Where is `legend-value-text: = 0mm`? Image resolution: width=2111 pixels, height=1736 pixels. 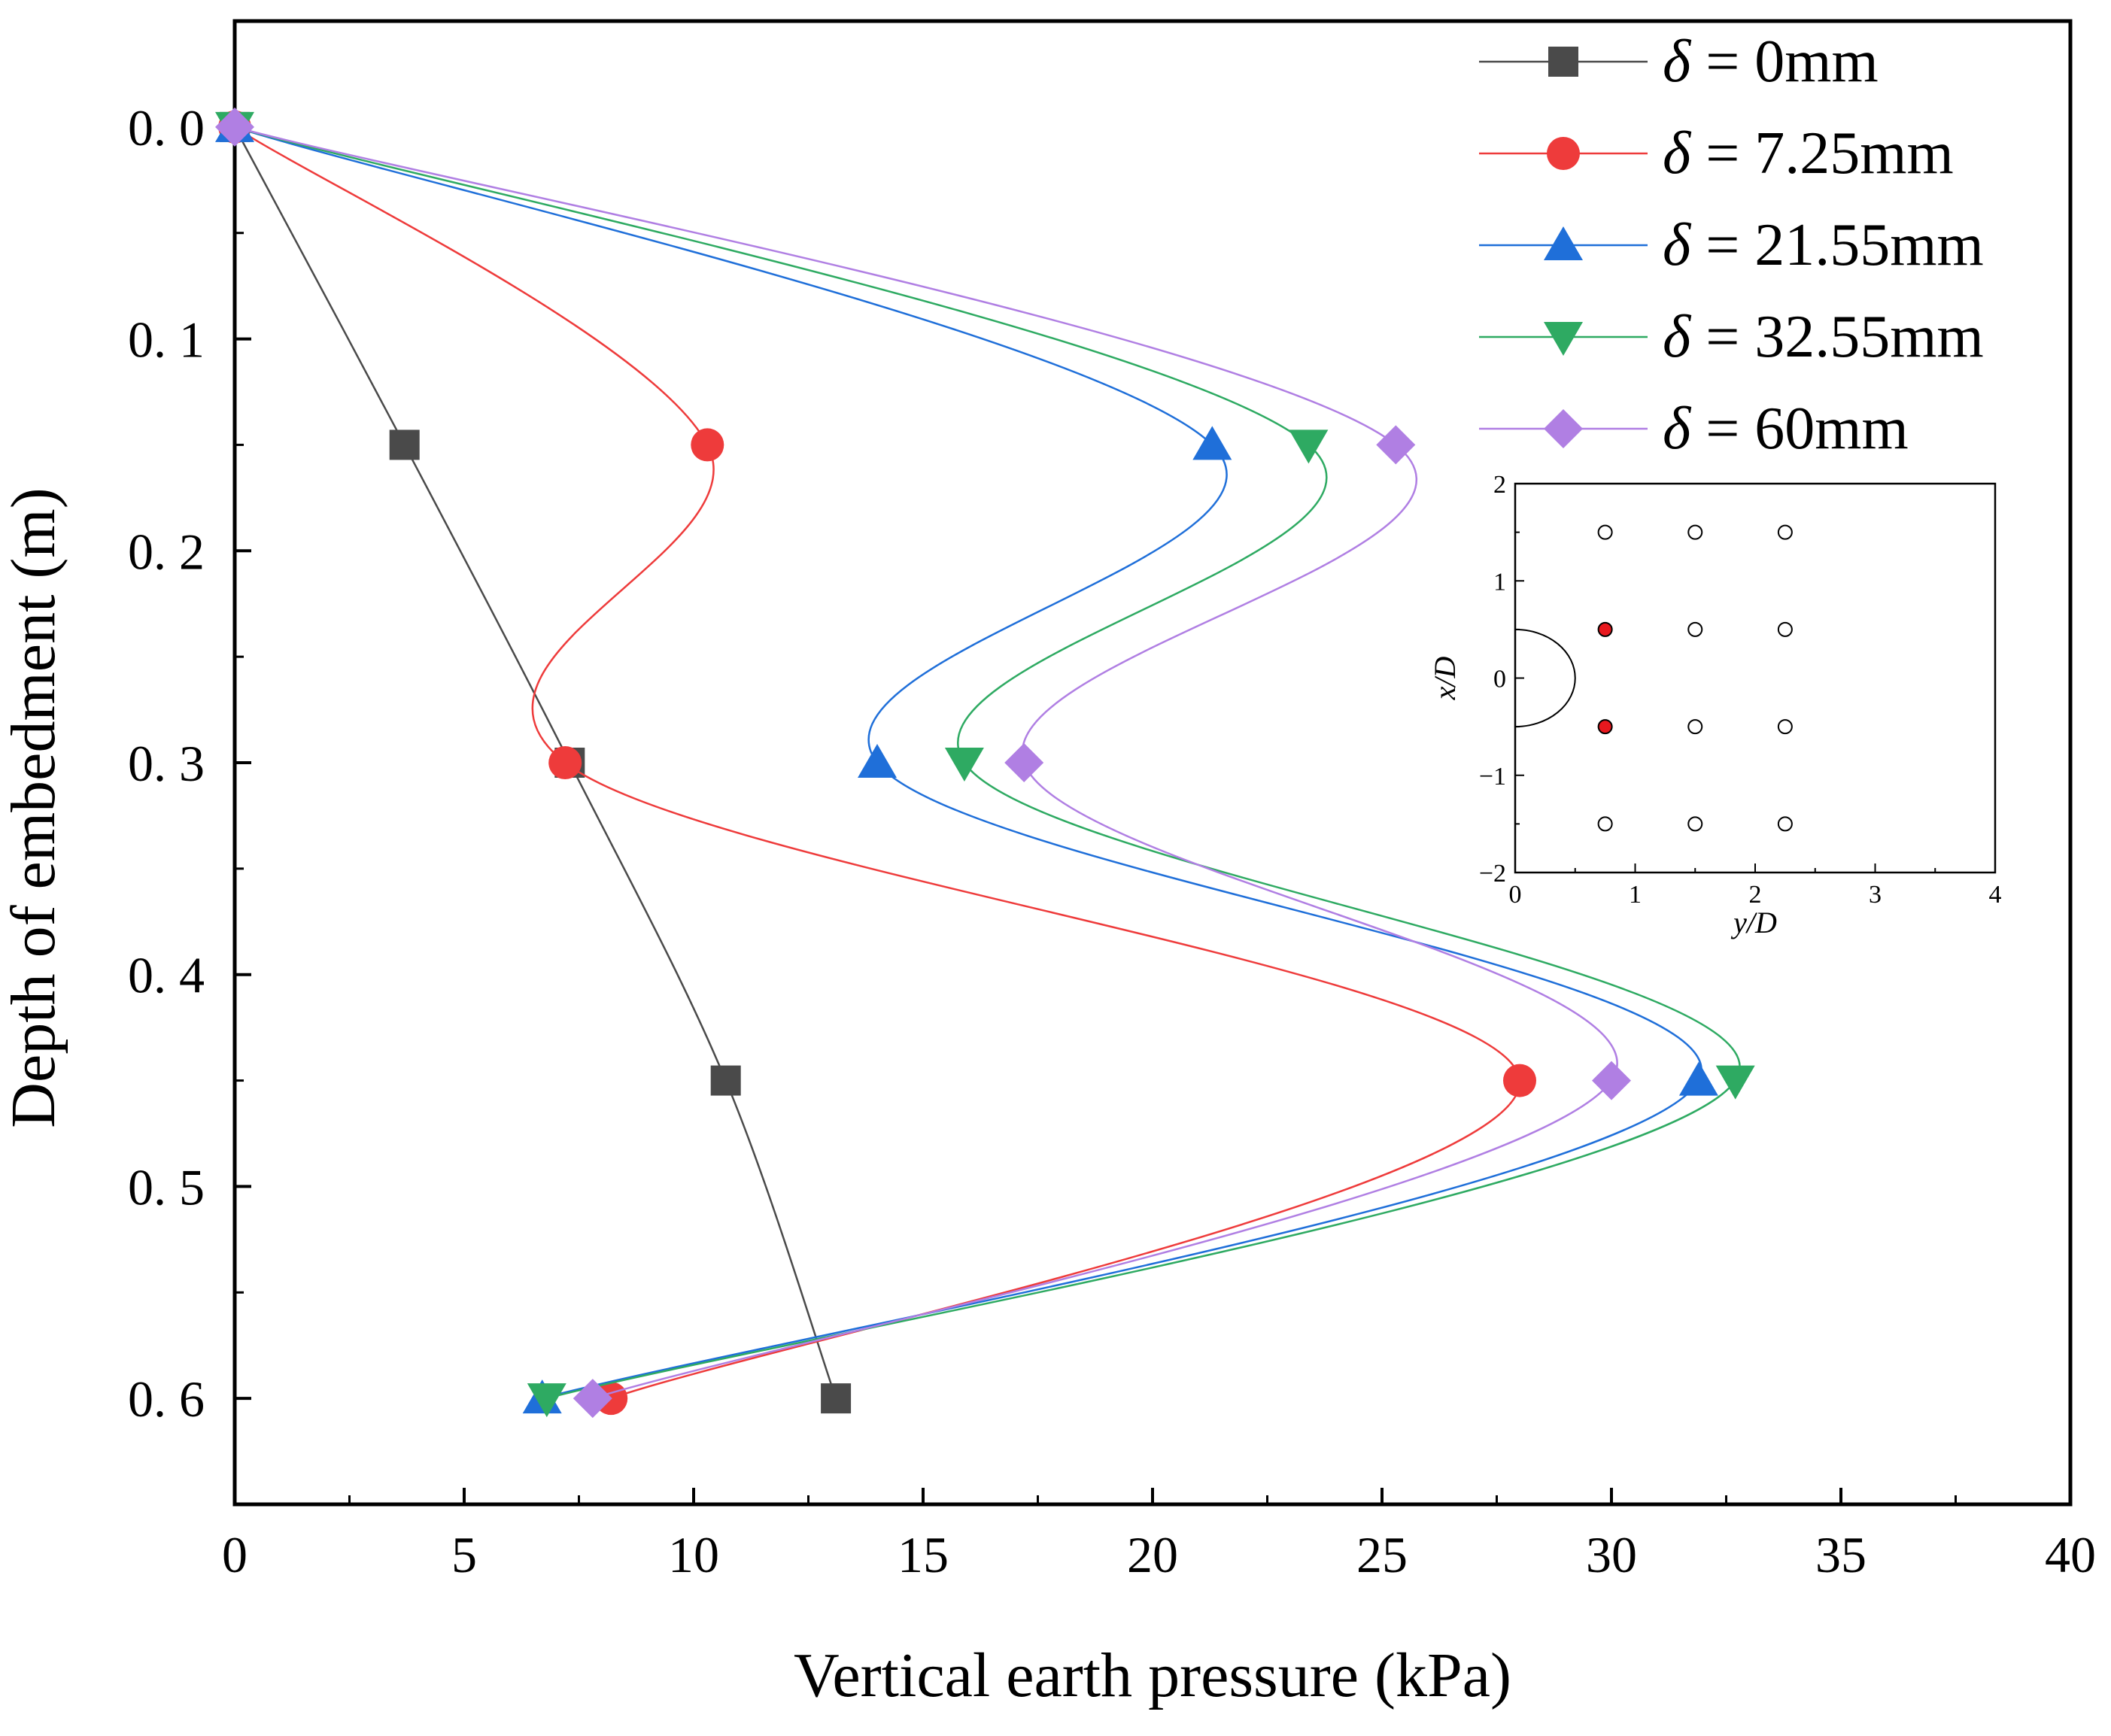 legend-value-text: = 0mm is located at coordinates (1785, 62).